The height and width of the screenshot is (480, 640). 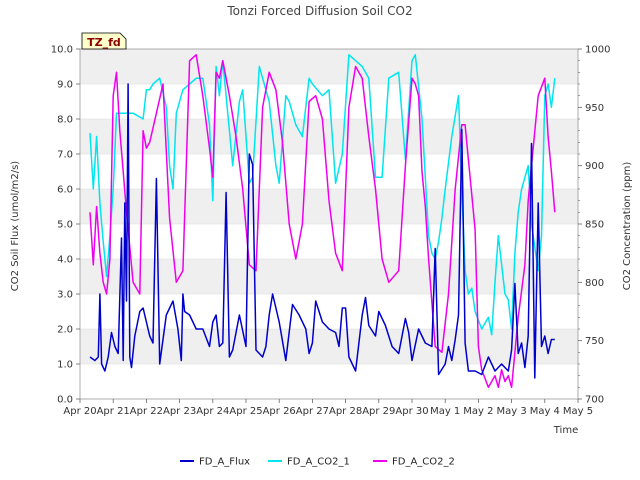 I want to click on x-tick-label: Apr 28, so click(x=345, y=411).